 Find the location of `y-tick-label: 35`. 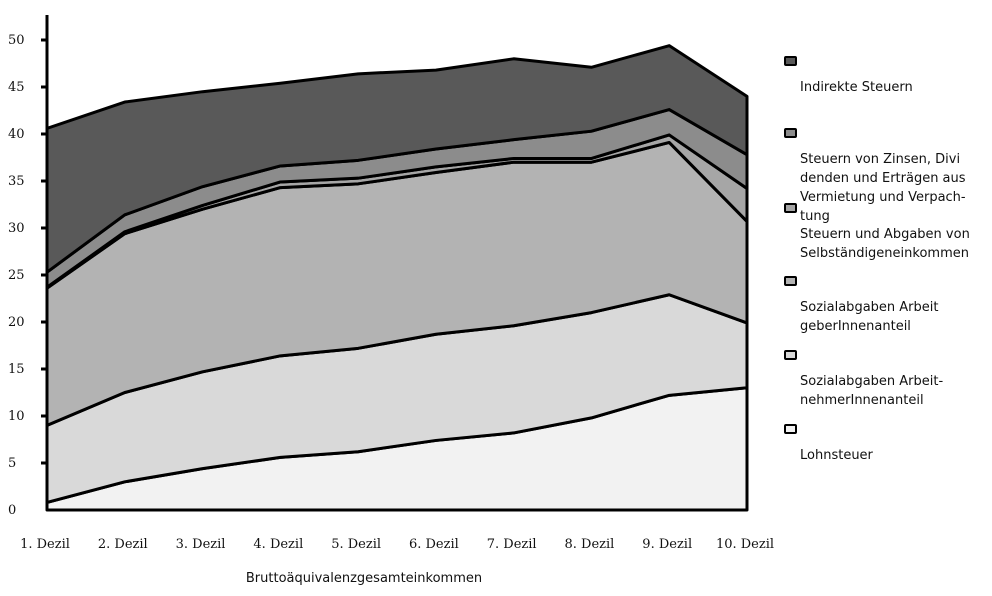

y-tick-label: 35 is located at coordinates (16, 181).